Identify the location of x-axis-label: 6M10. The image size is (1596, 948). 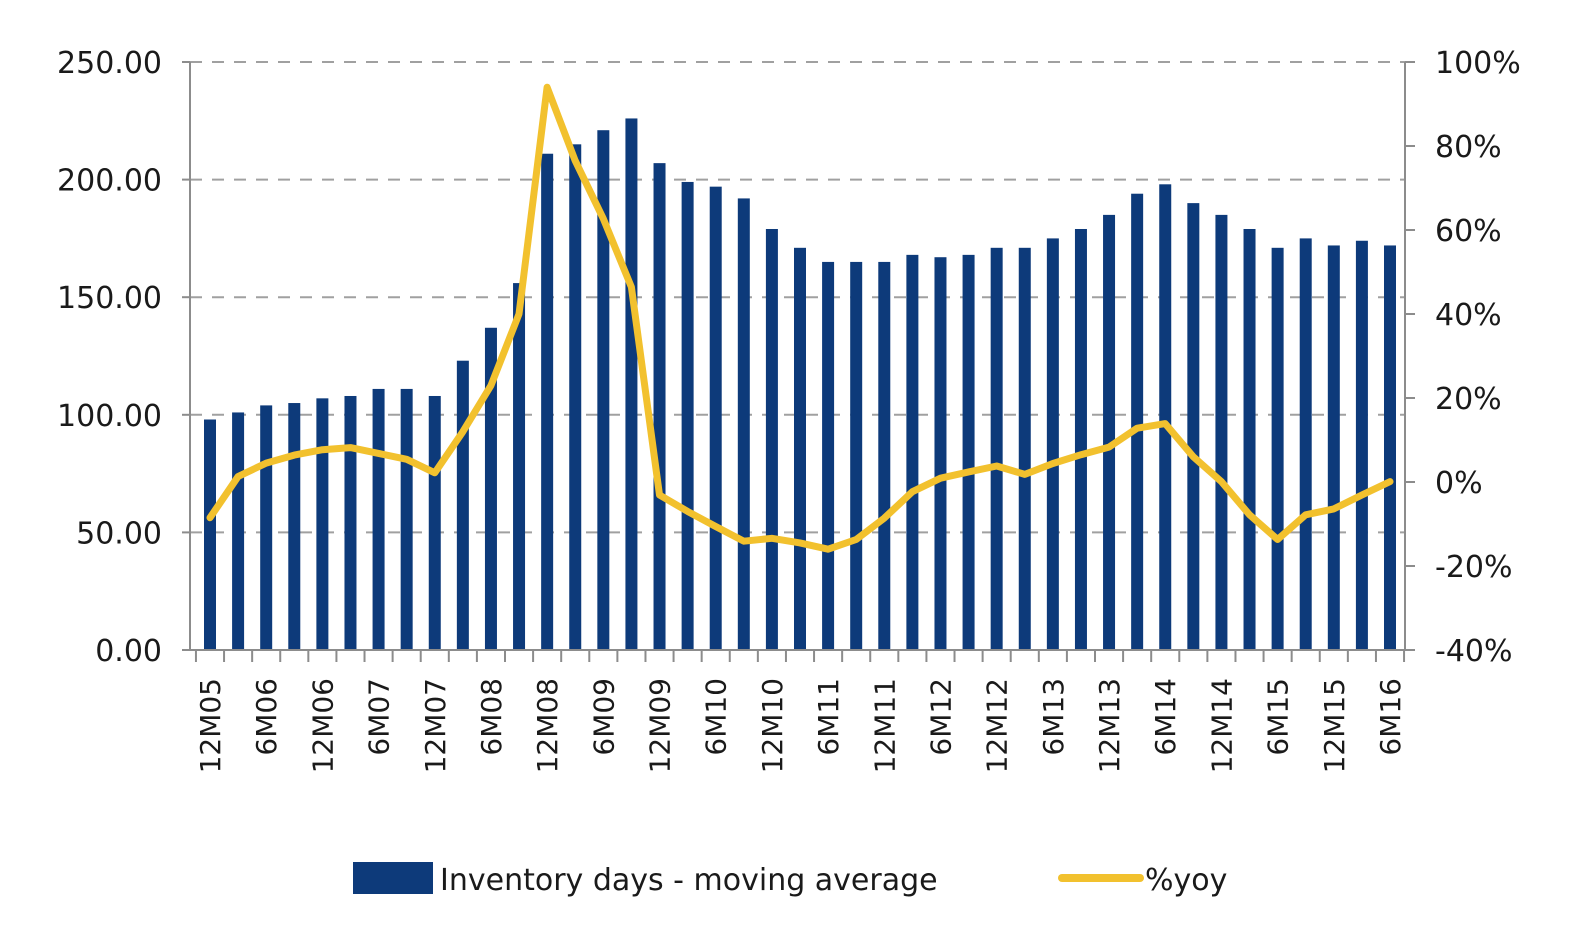
(716, 717).